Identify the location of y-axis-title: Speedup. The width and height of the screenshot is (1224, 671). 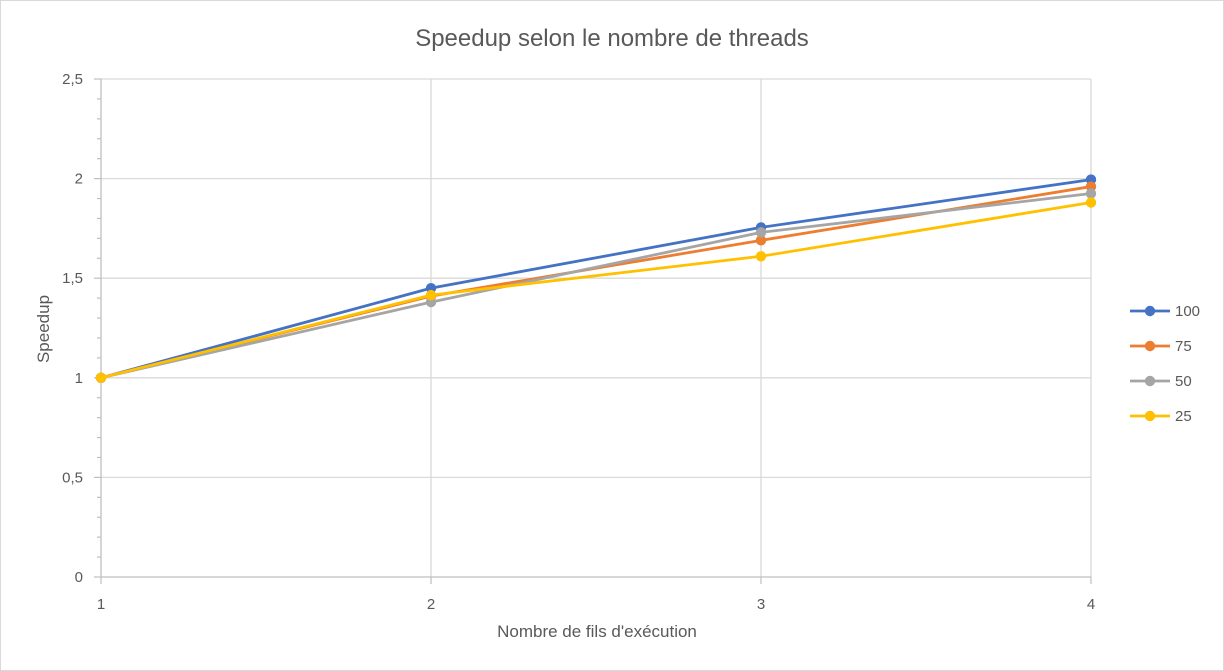
(43, 329).